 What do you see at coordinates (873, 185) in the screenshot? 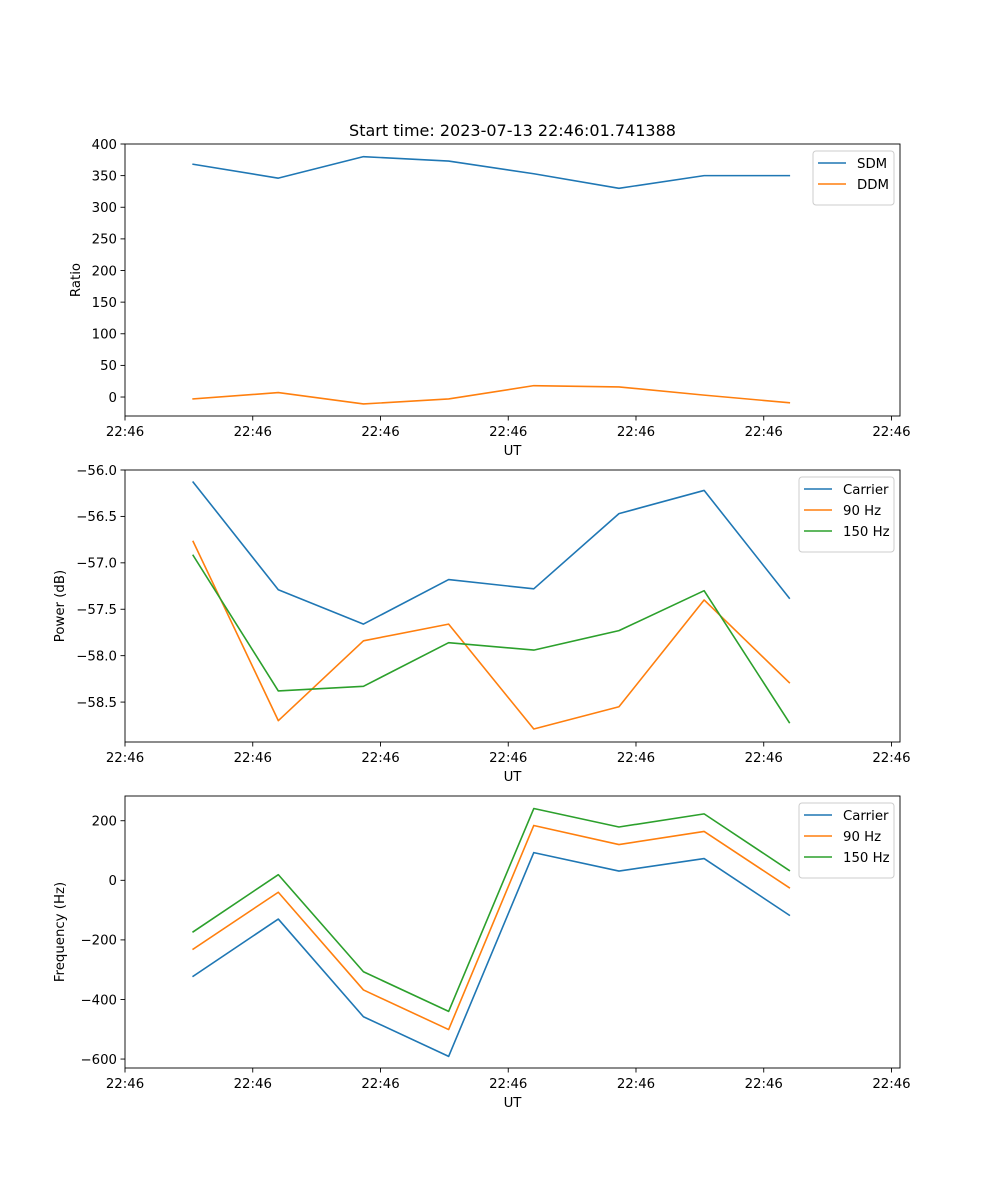
I see `ratio-legend-label: DDM` at bounding box center [873, 185].